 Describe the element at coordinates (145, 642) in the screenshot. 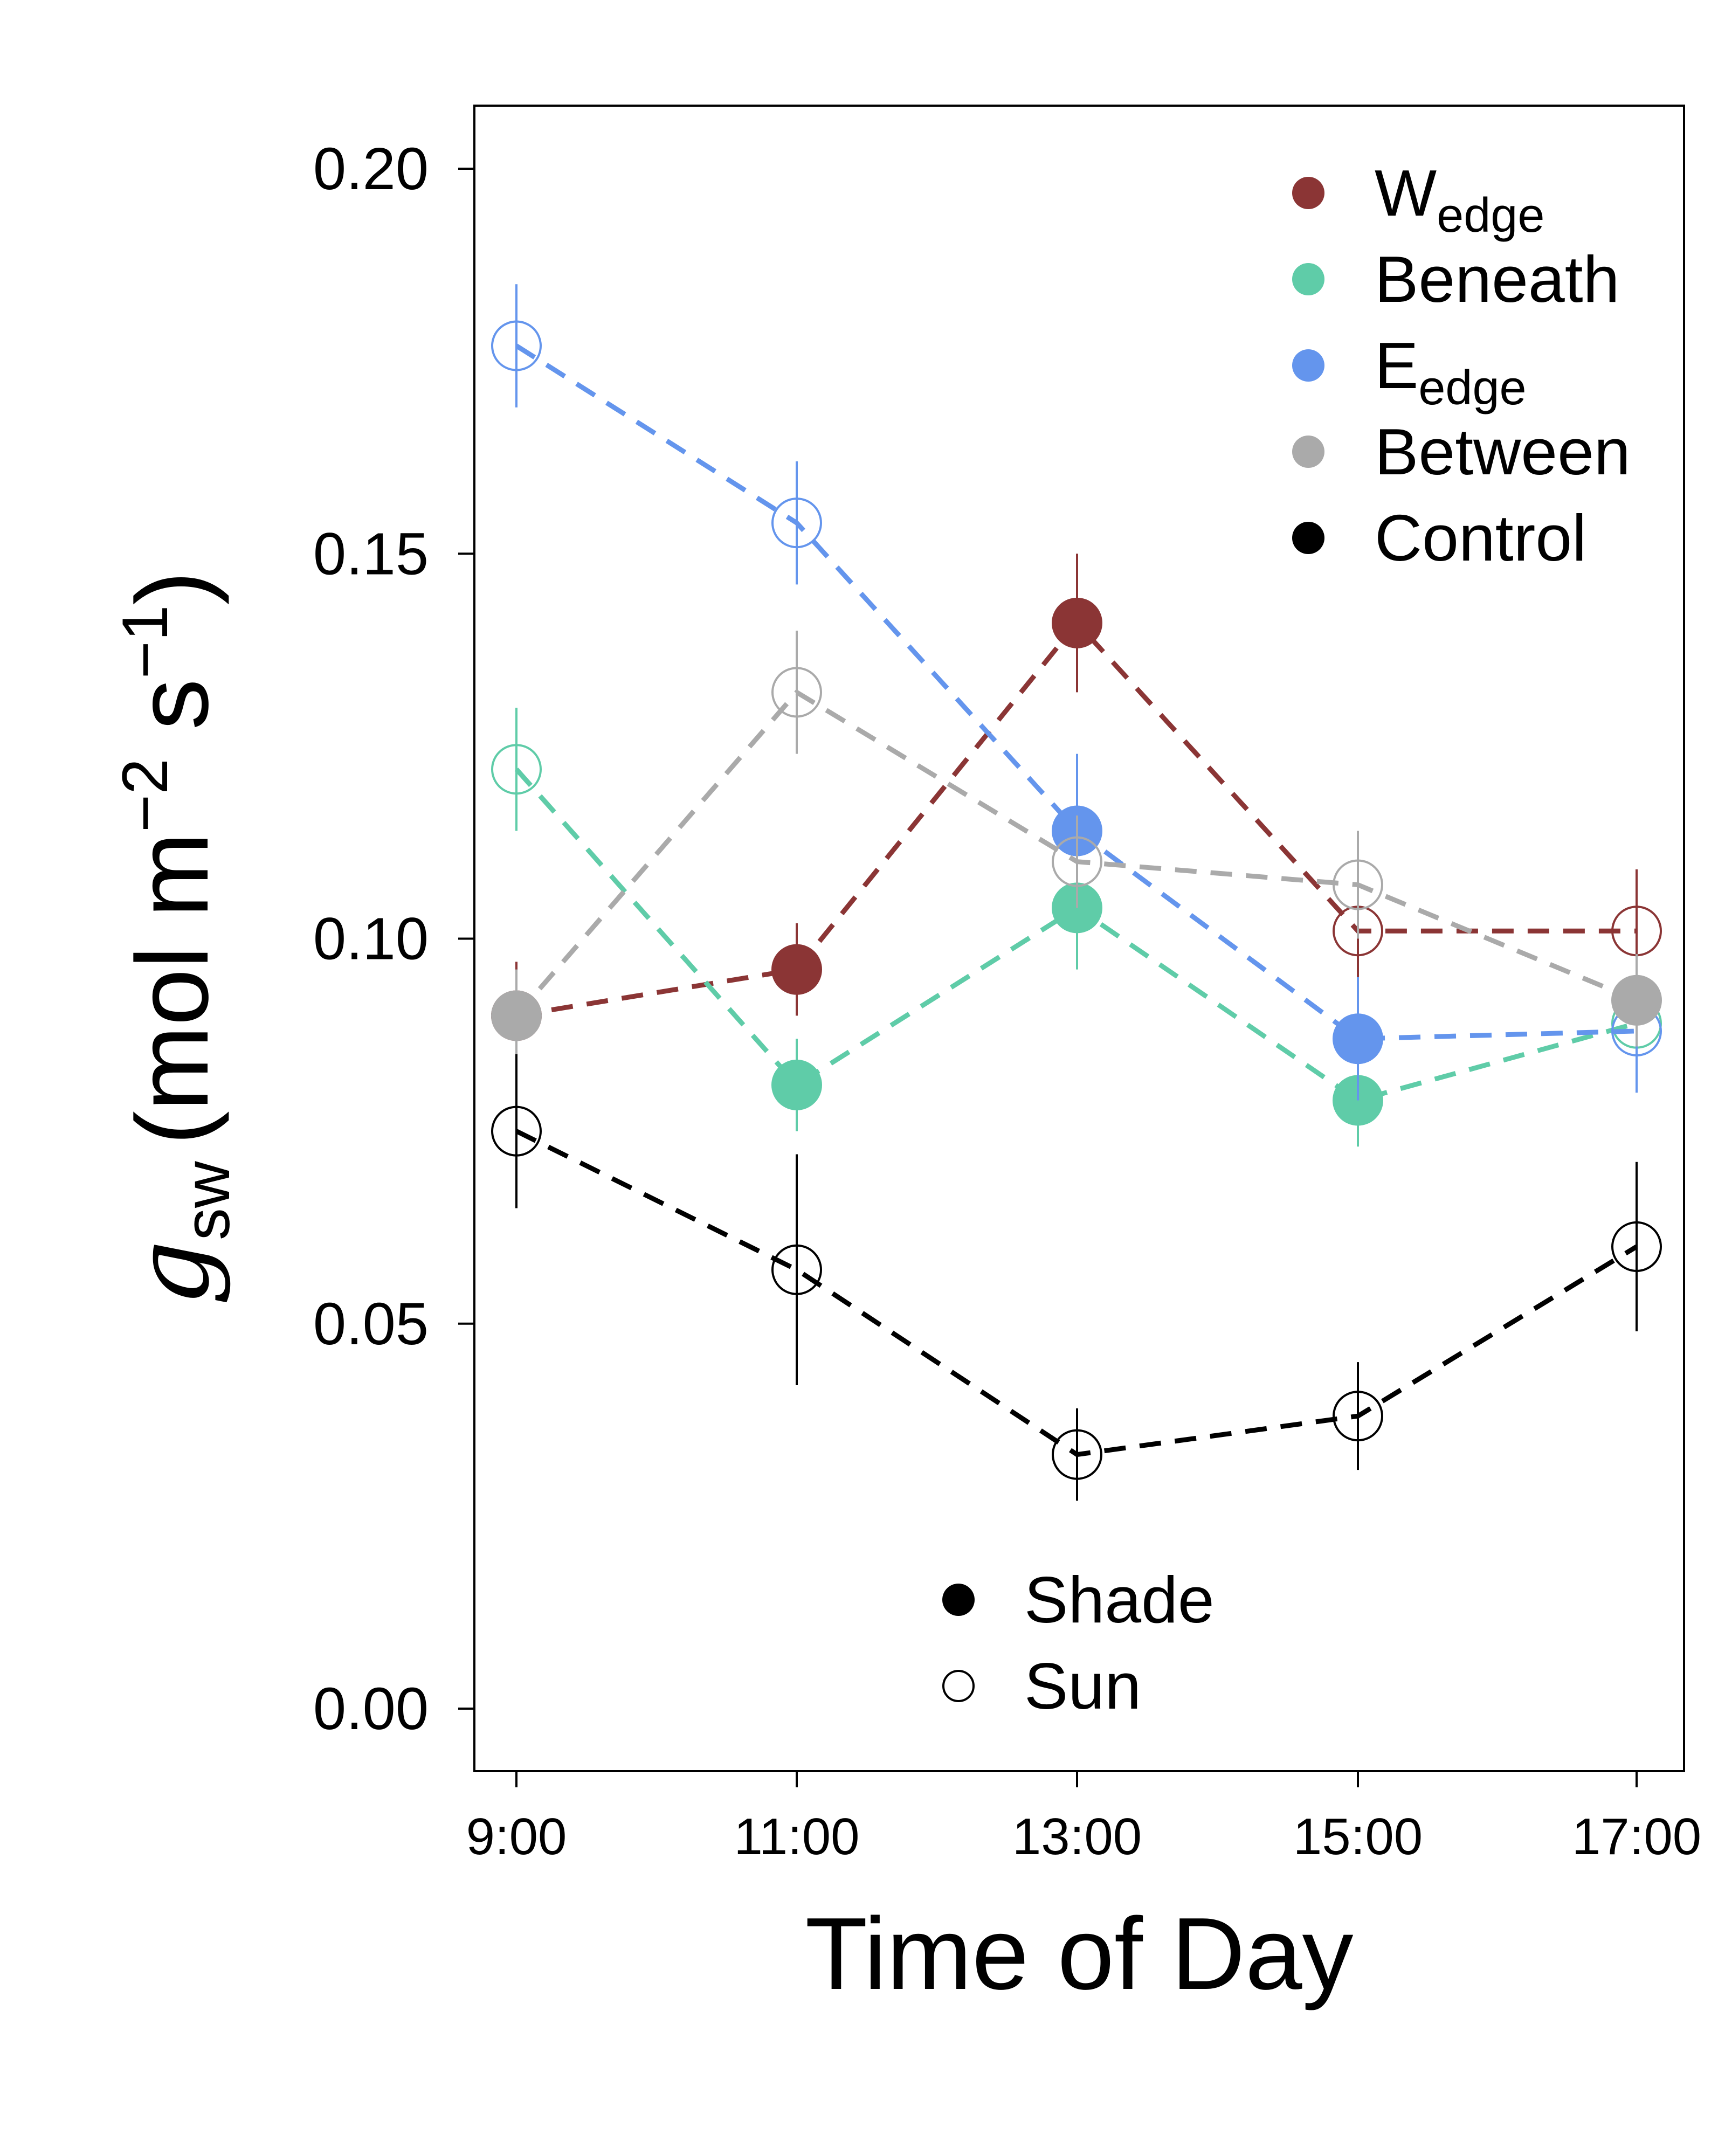

I see `y-axis-label-exp2: −1` at that location.